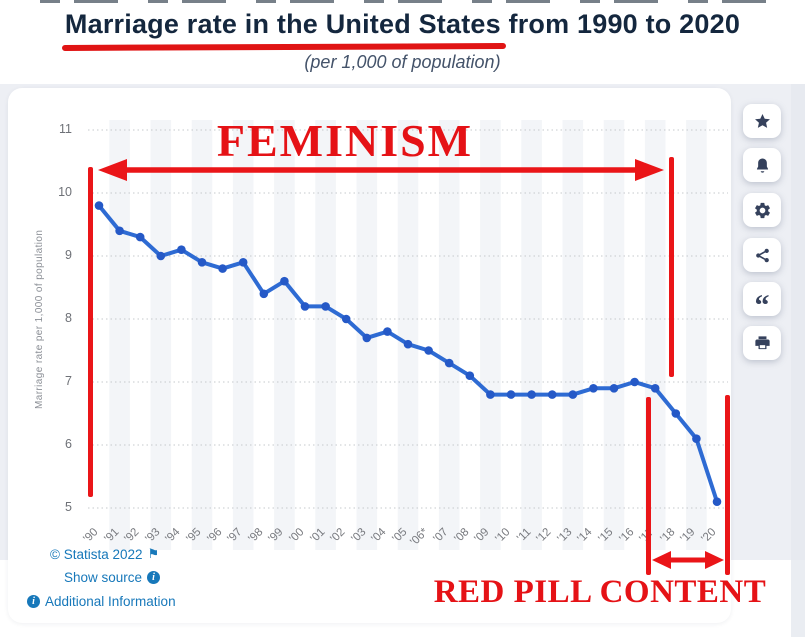 Image resolution: width=805 pixels, height=637 pixels. I want to click on show-source-text: Show source, so click(103, 577).